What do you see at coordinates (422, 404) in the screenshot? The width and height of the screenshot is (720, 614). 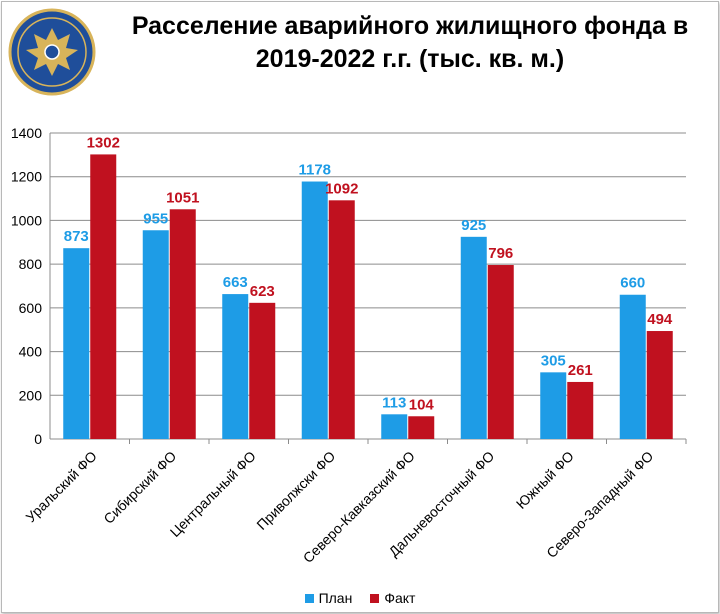 I see `data-label-fact: 104` at bounding box center [422, 404].